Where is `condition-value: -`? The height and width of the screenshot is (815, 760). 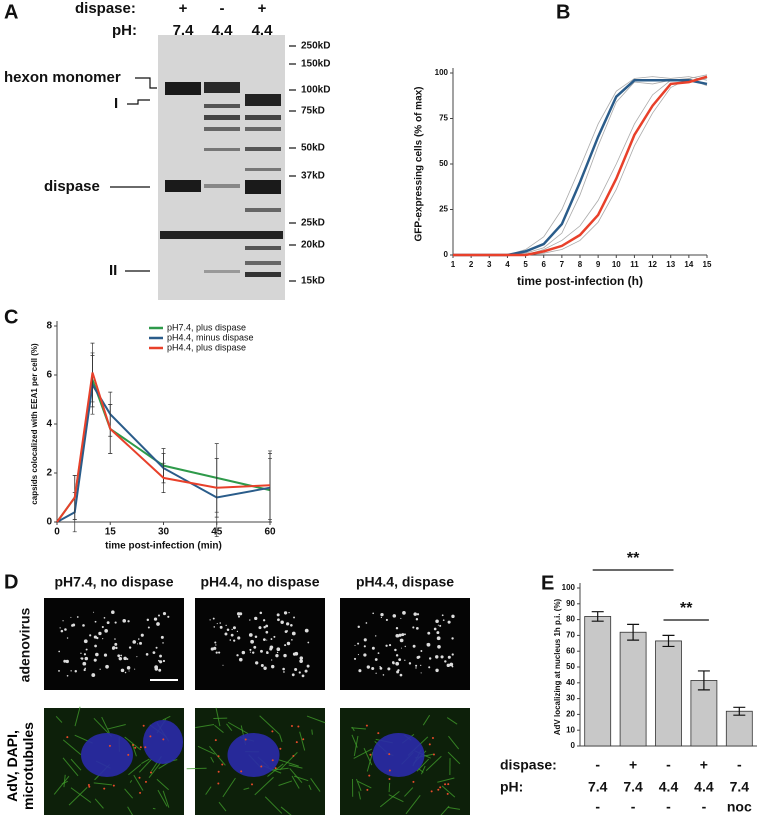 condition-value: - is located at coordinates (739, 765).